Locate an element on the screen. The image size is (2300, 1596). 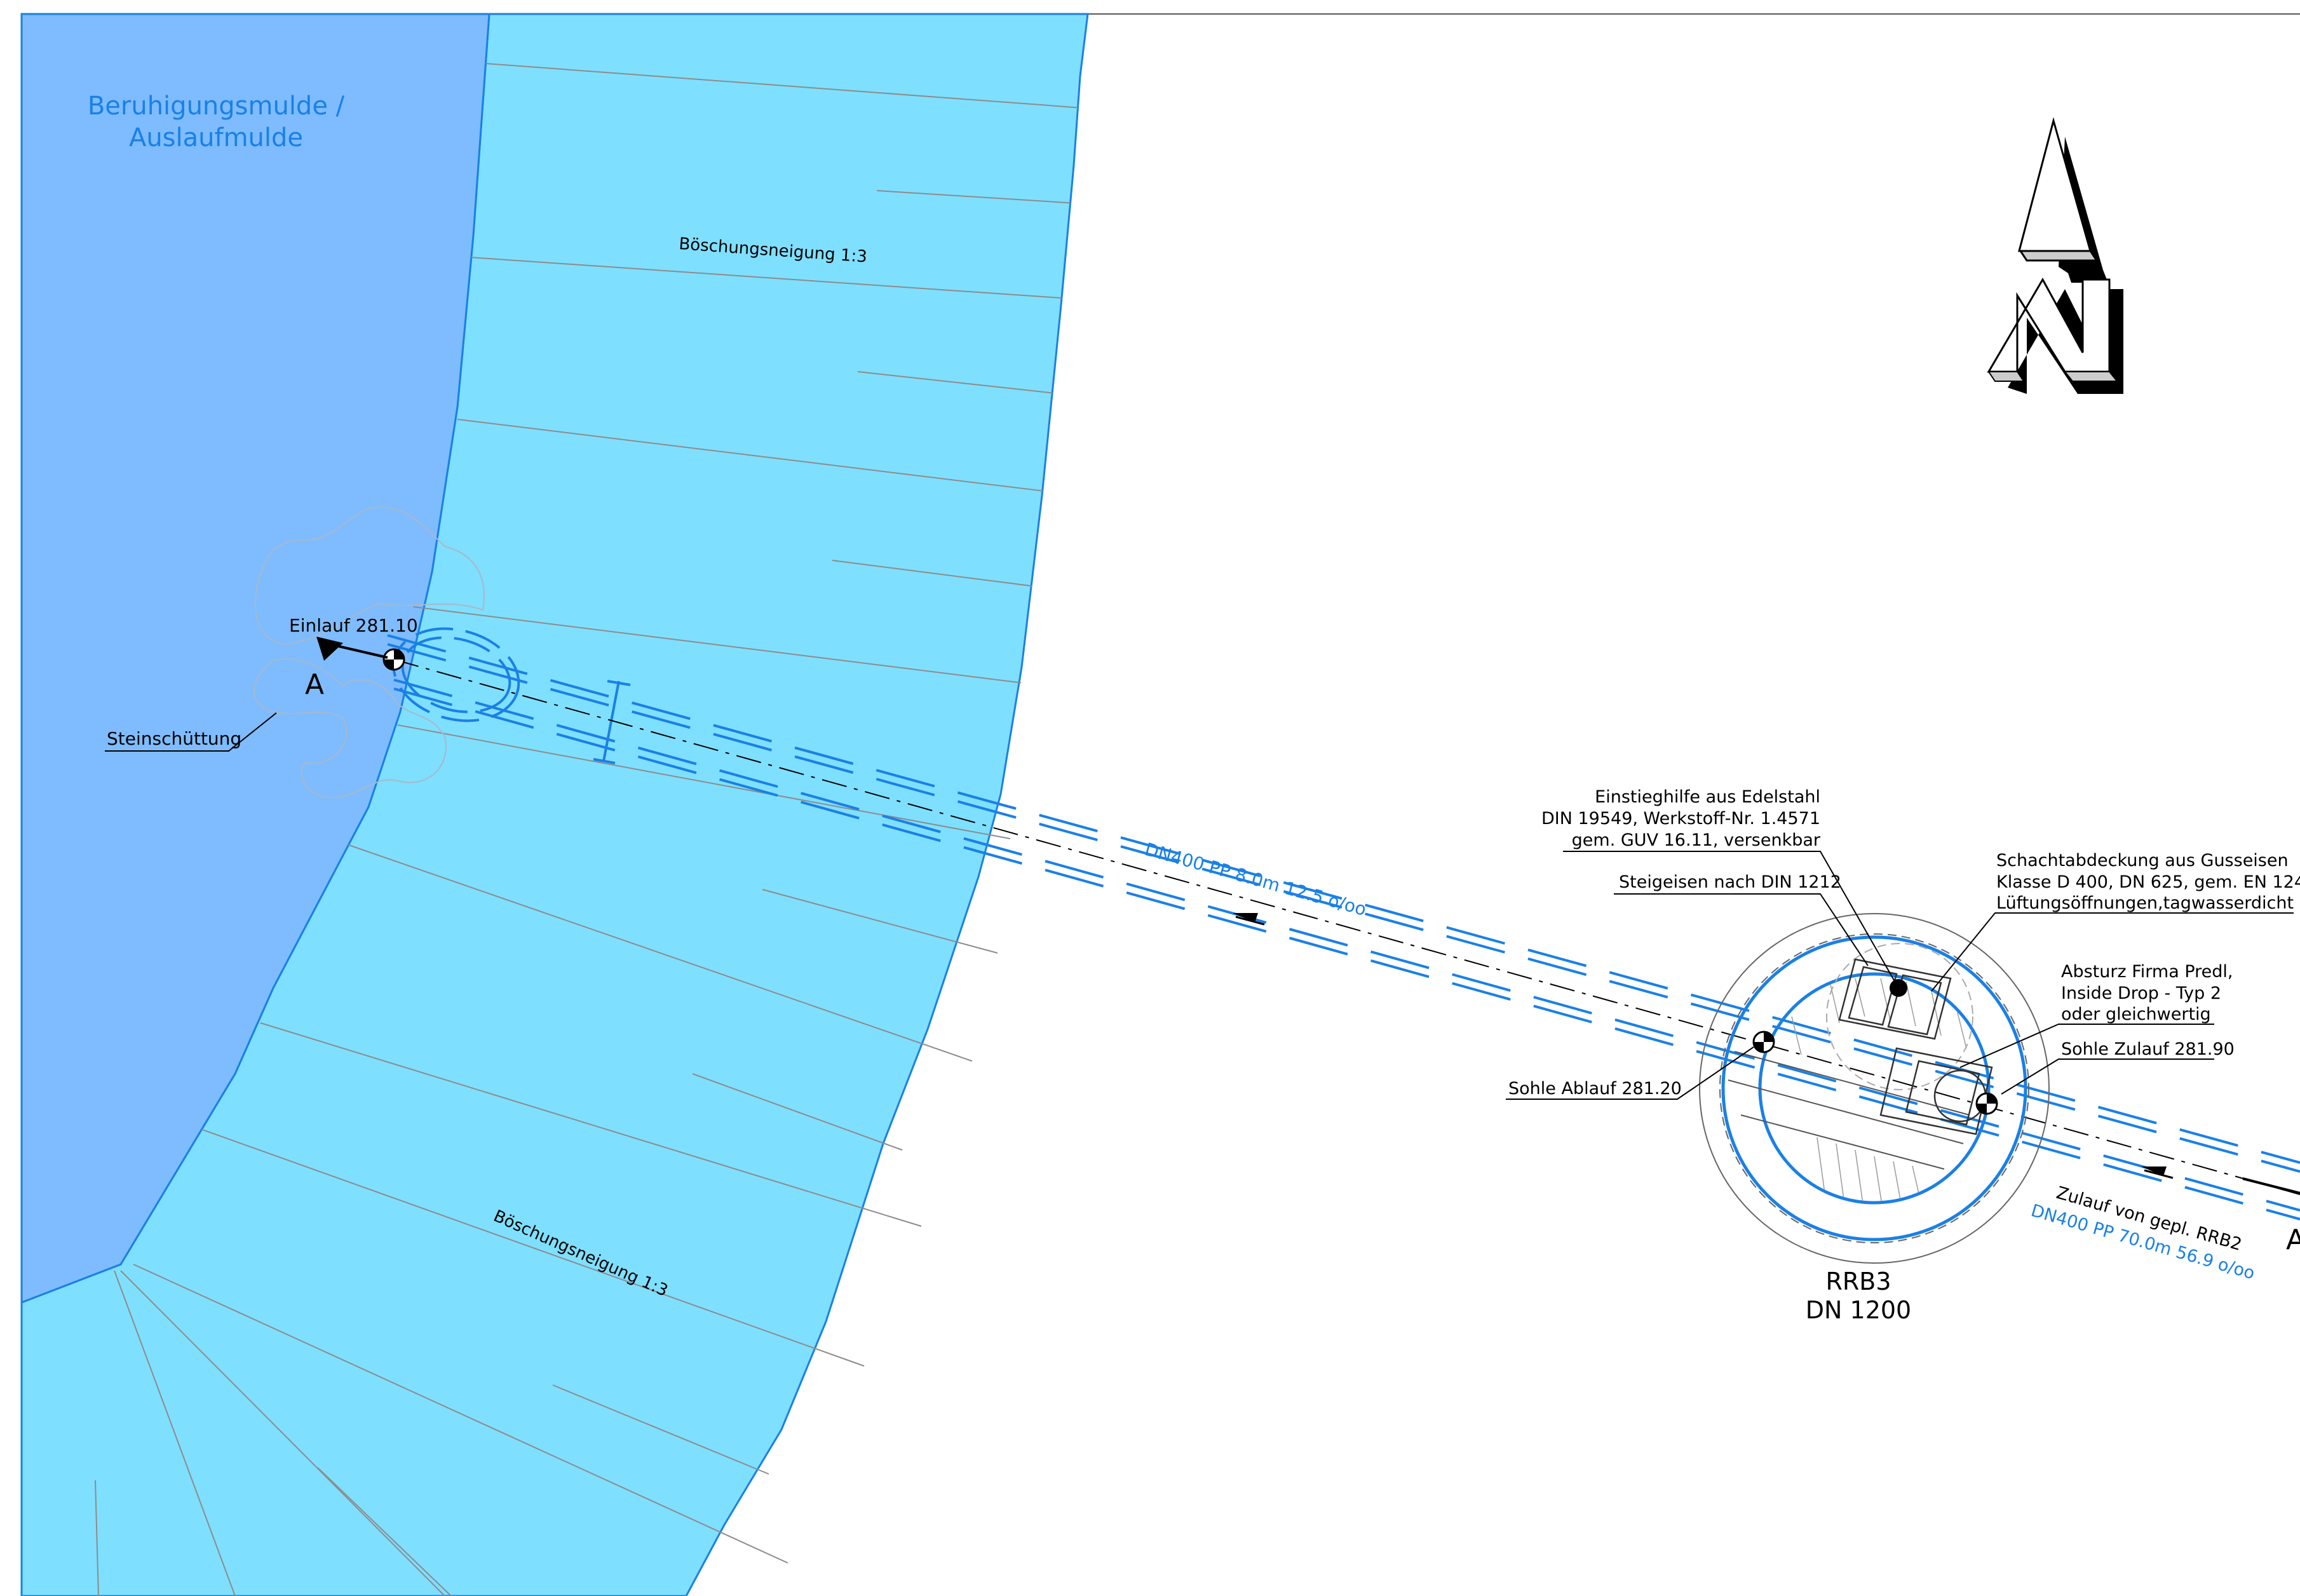
svg-text:Klasse D 400, DN 625, gem. EN: Klasse D 400, DN 625, gem. EN 124 mit is located at coordinates (2148, 882).